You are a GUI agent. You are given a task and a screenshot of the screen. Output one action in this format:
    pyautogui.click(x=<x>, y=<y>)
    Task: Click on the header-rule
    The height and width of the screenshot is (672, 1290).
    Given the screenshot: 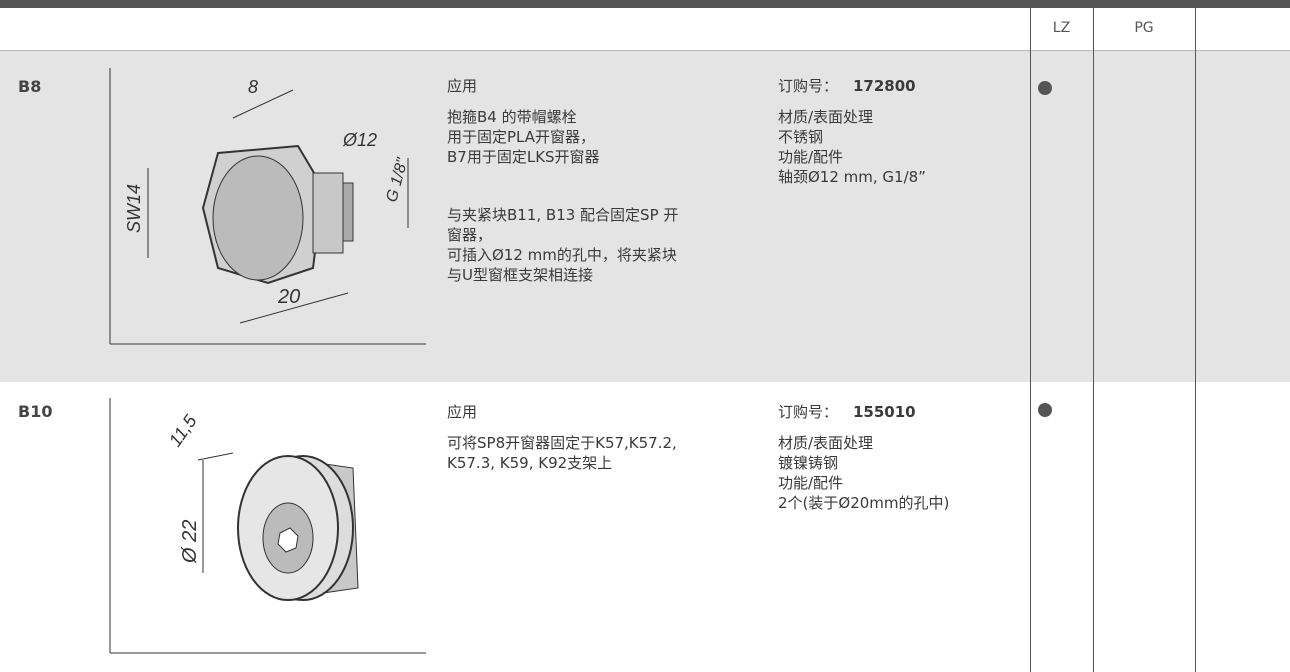 What is the action you would take?
    pyautogui.click(x=645, y=50)
    